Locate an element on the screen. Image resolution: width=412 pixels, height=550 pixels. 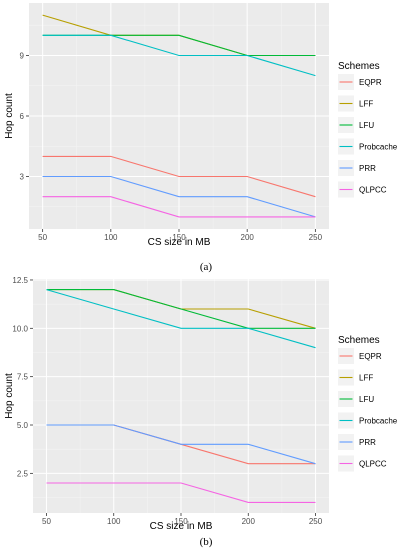
figure-caption: (a) is located at coordinates (206, 267).